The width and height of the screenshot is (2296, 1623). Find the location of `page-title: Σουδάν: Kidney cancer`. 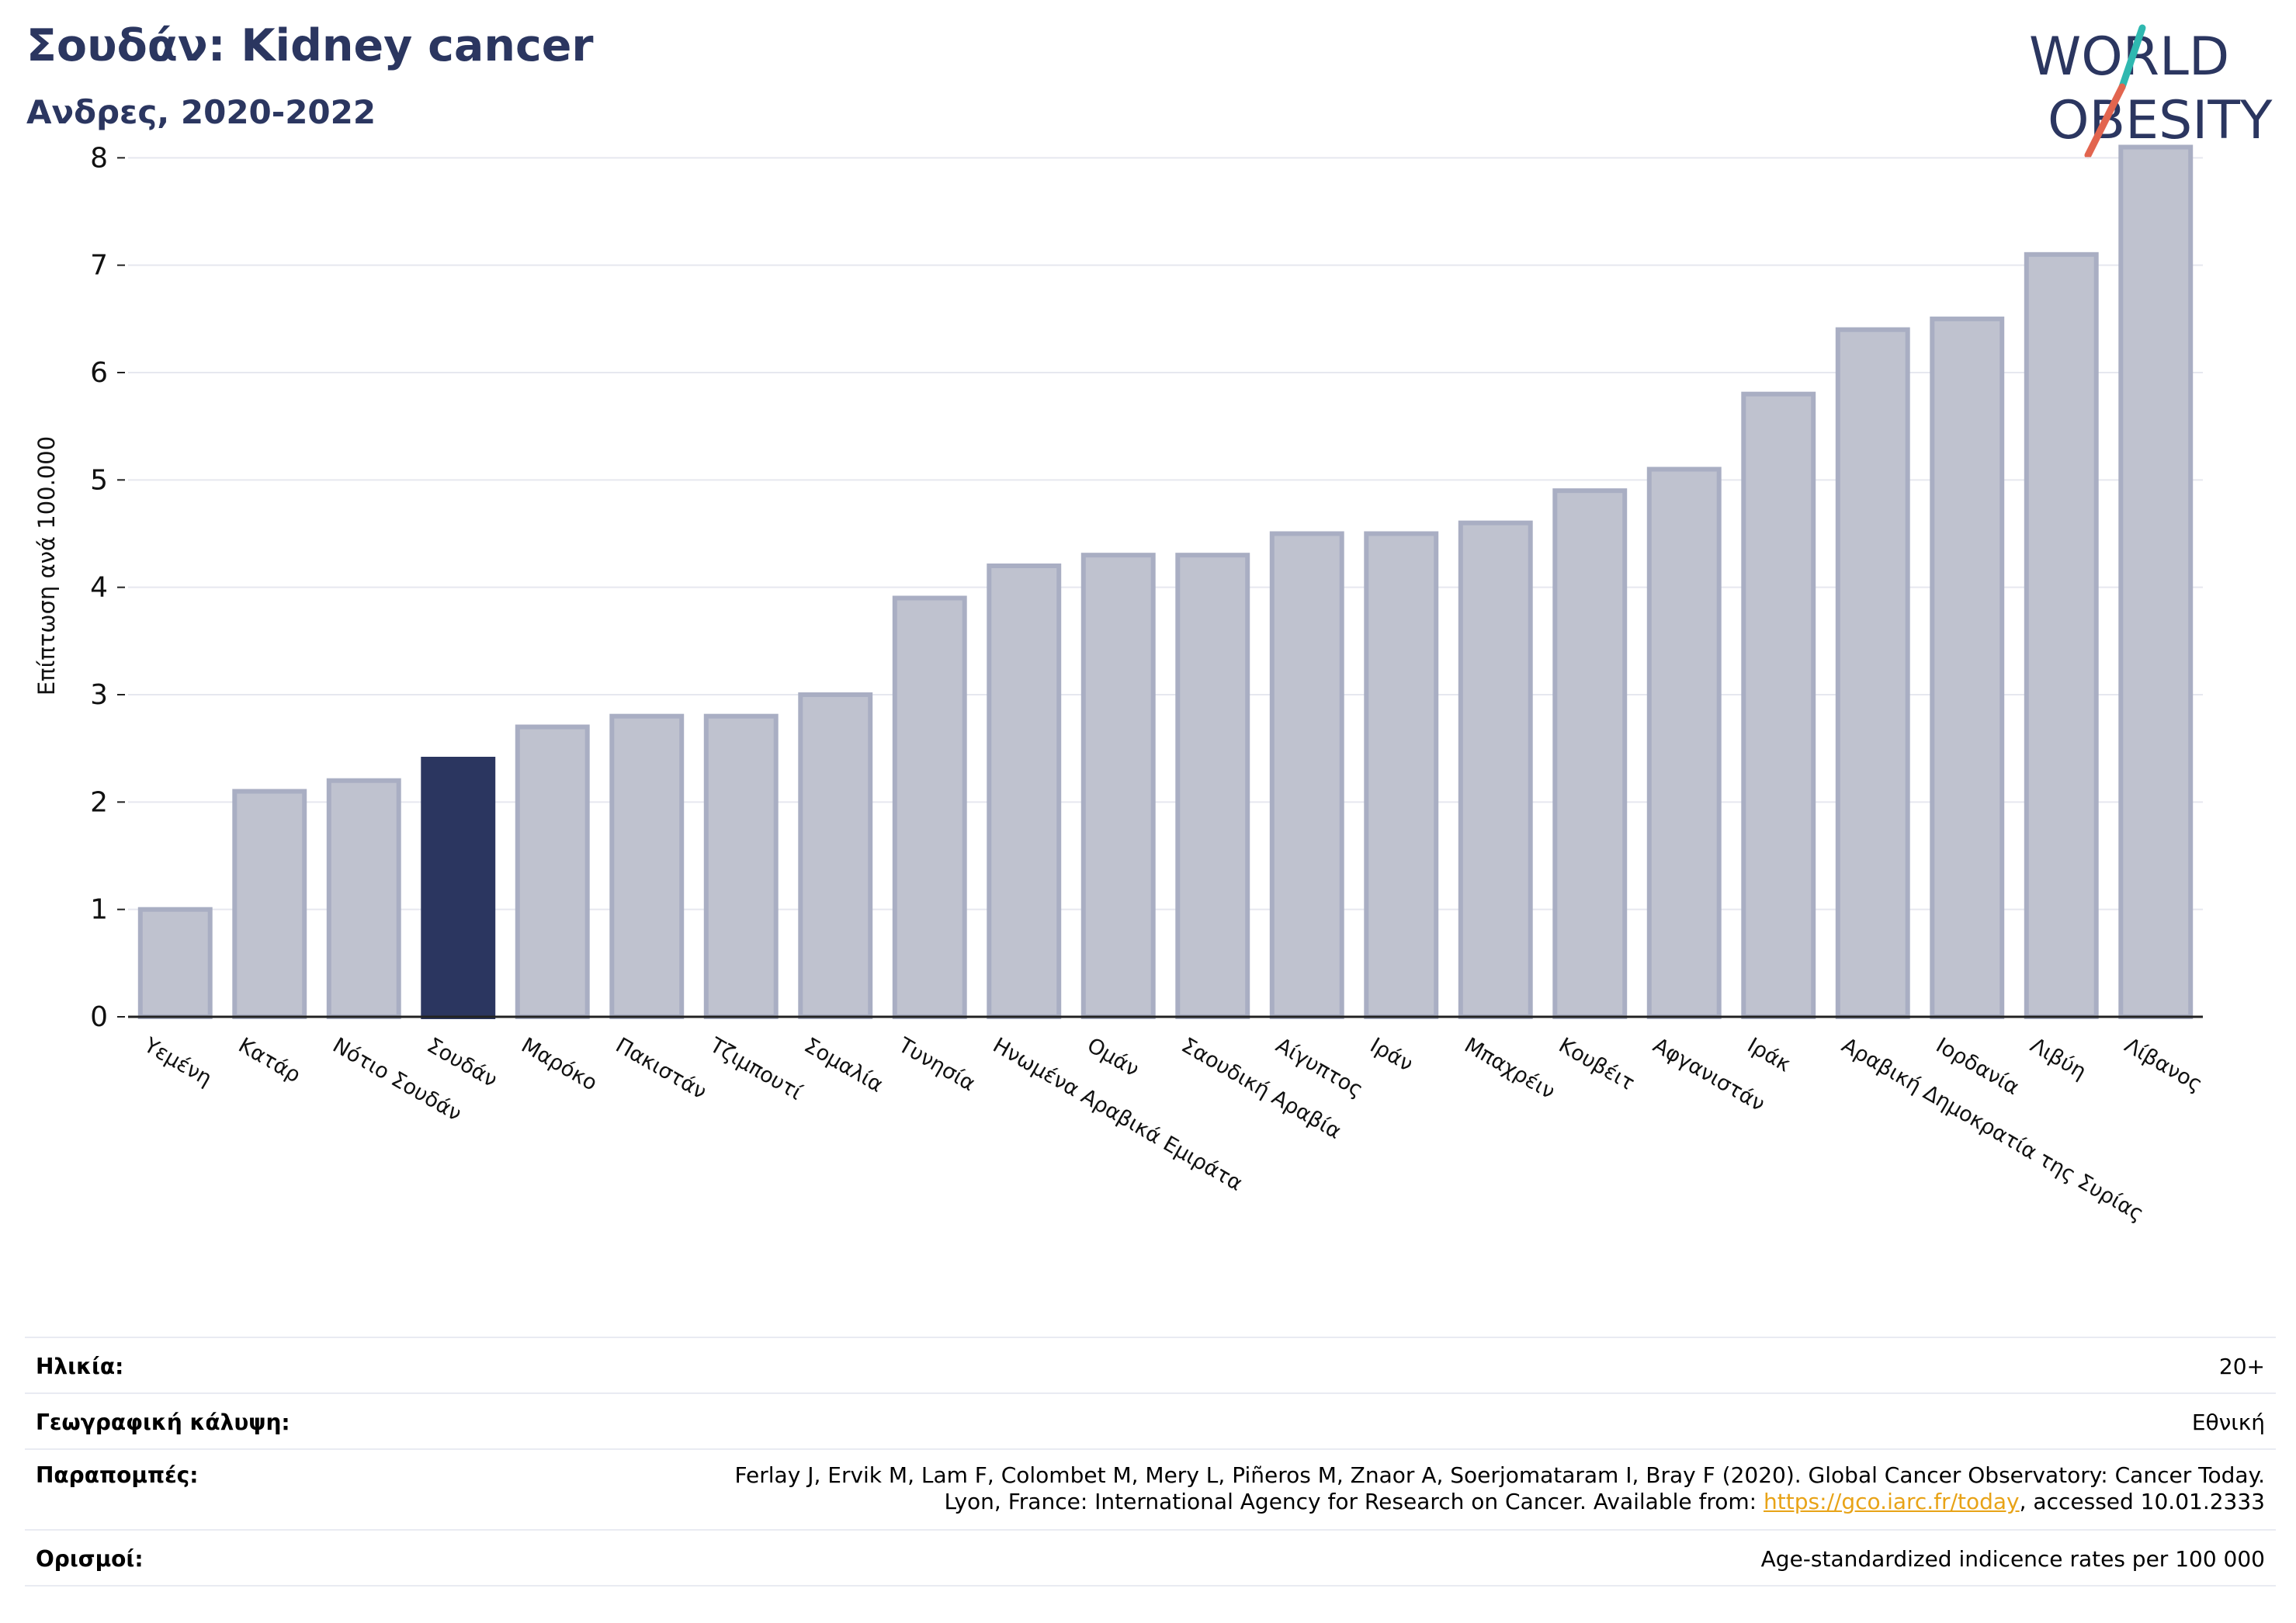

page-title: Σουδάν: Kidney cancer is located at coordinates (310, 45).